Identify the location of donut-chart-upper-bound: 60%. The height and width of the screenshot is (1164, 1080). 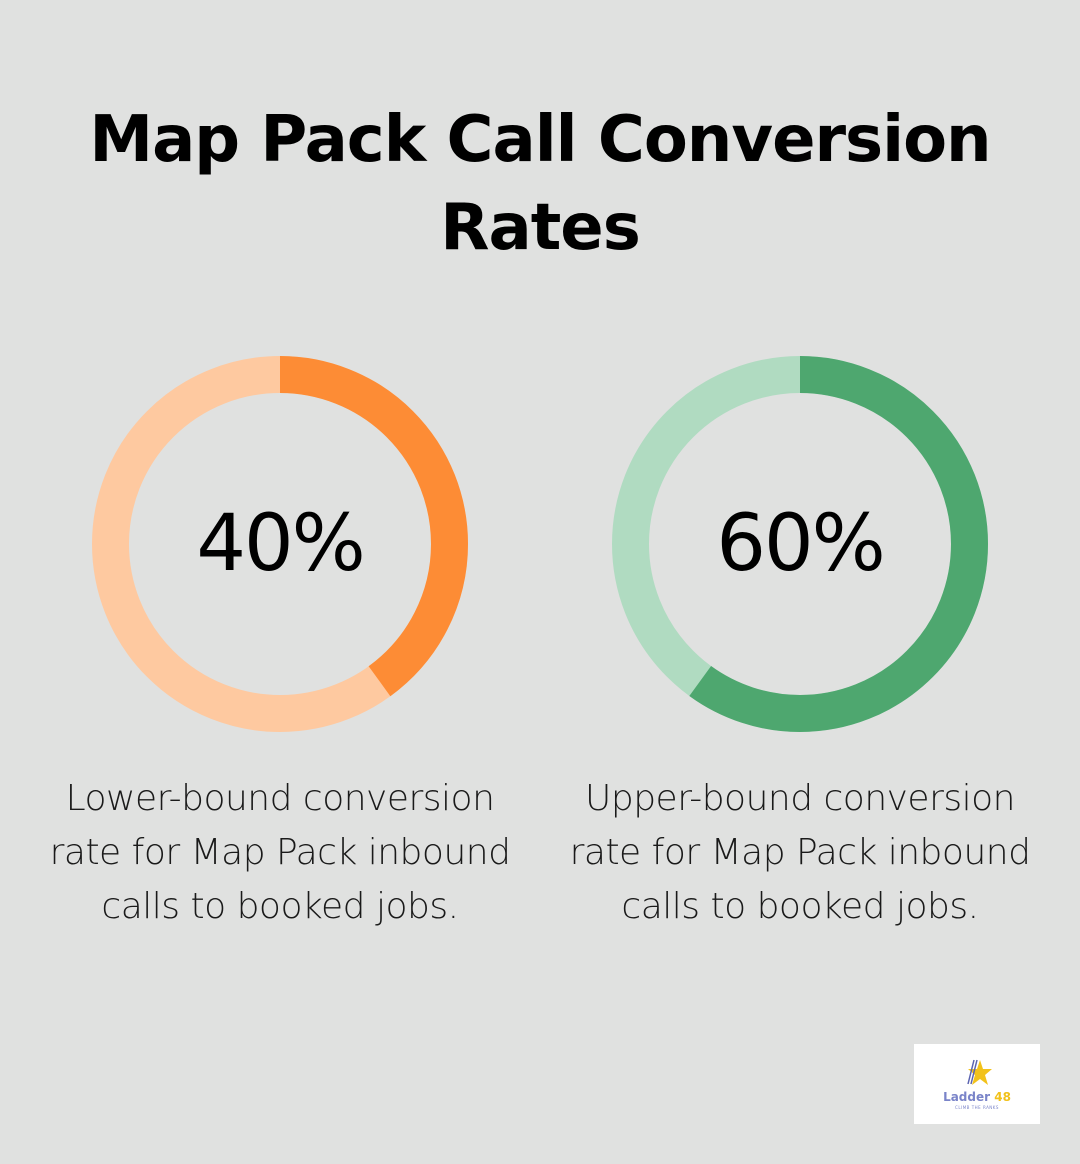
(800, 544).